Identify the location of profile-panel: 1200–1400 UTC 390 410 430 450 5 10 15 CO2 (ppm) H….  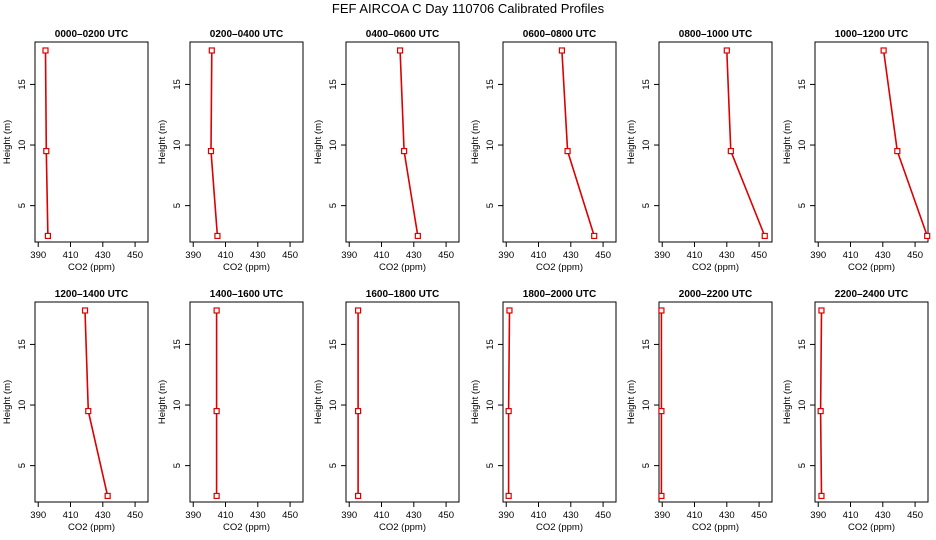
(75, 411).